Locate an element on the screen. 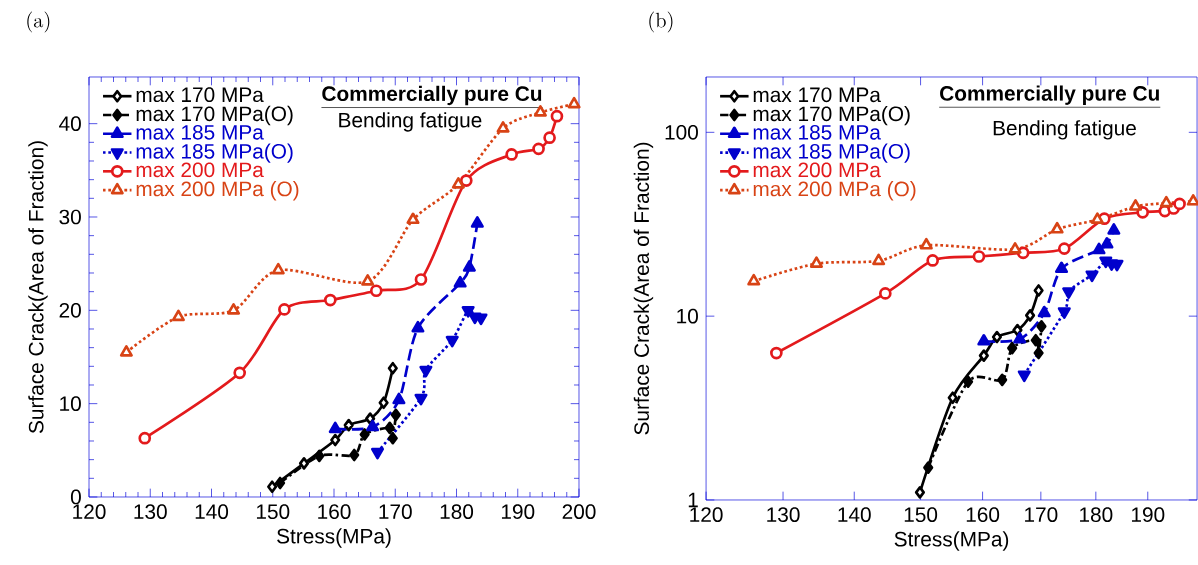 Image resolution: width=1198 pixels, height=565 pixels. y-tick-label: 40 is located at coordinates (70, 124).